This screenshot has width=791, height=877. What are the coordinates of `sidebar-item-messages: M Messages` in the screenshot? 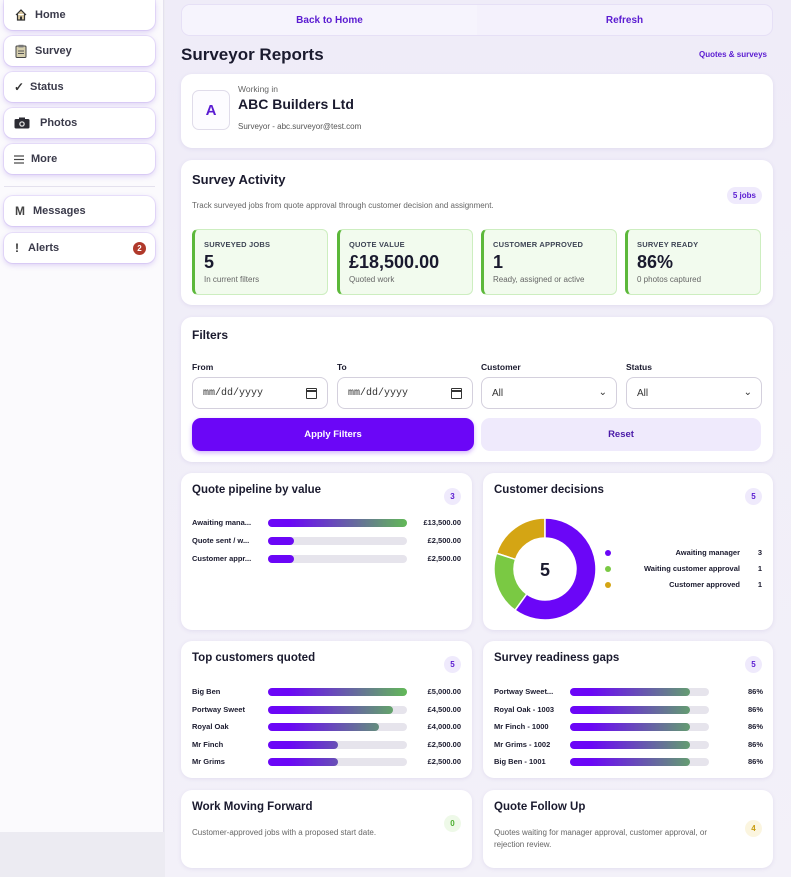 It's located at (79, 211).